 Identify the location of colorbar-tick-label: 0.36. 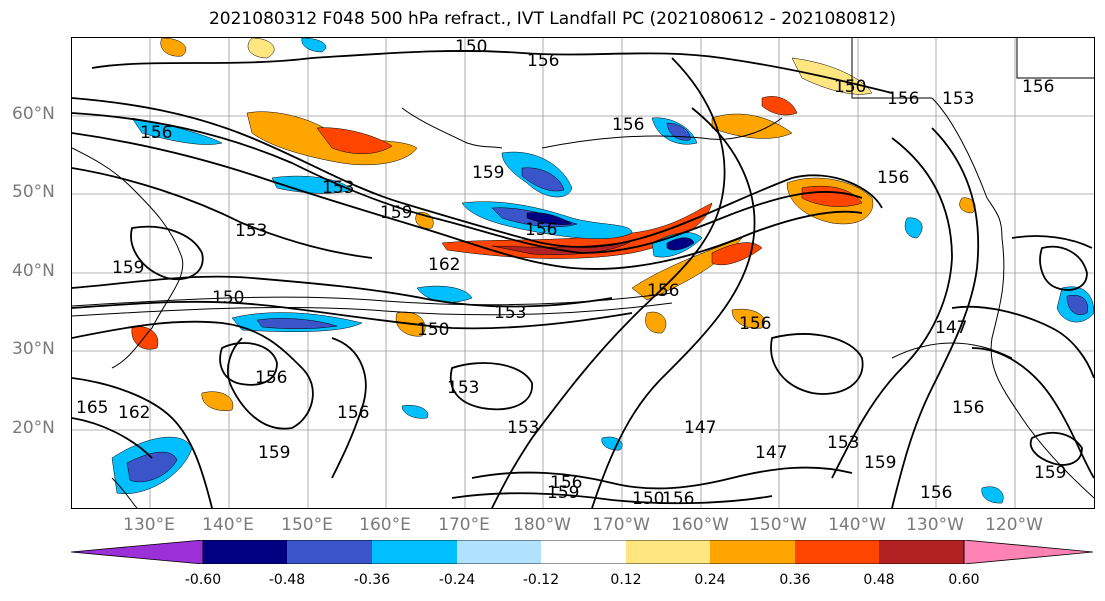
(795, 580).